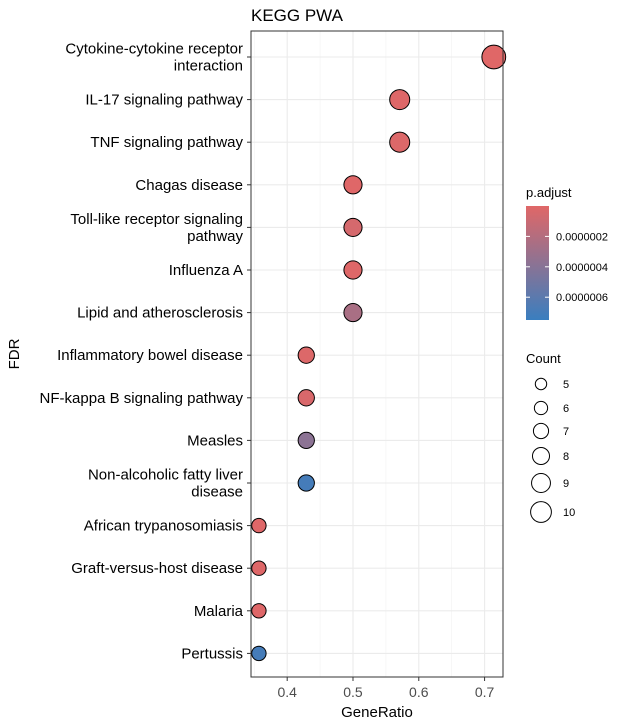 This screenshot has width=630, height=728. What do you see at coordinates (566, 457) in the screenshot?
I see `size-legend-label: 8` at bounding box center [566, 457].